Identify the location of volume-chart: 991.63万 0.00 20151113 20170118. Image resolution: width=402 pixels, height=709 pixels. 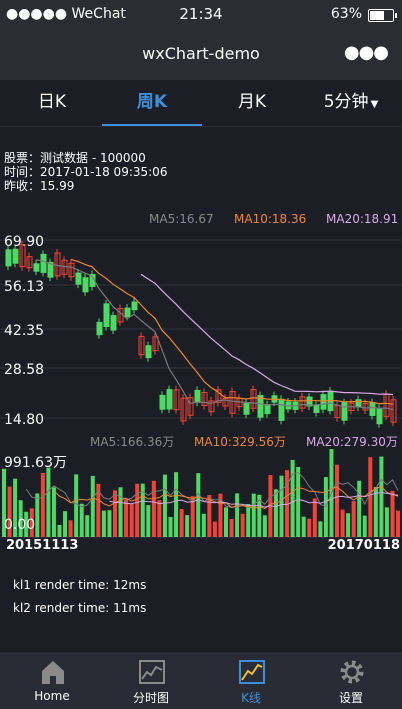
(201, 500).